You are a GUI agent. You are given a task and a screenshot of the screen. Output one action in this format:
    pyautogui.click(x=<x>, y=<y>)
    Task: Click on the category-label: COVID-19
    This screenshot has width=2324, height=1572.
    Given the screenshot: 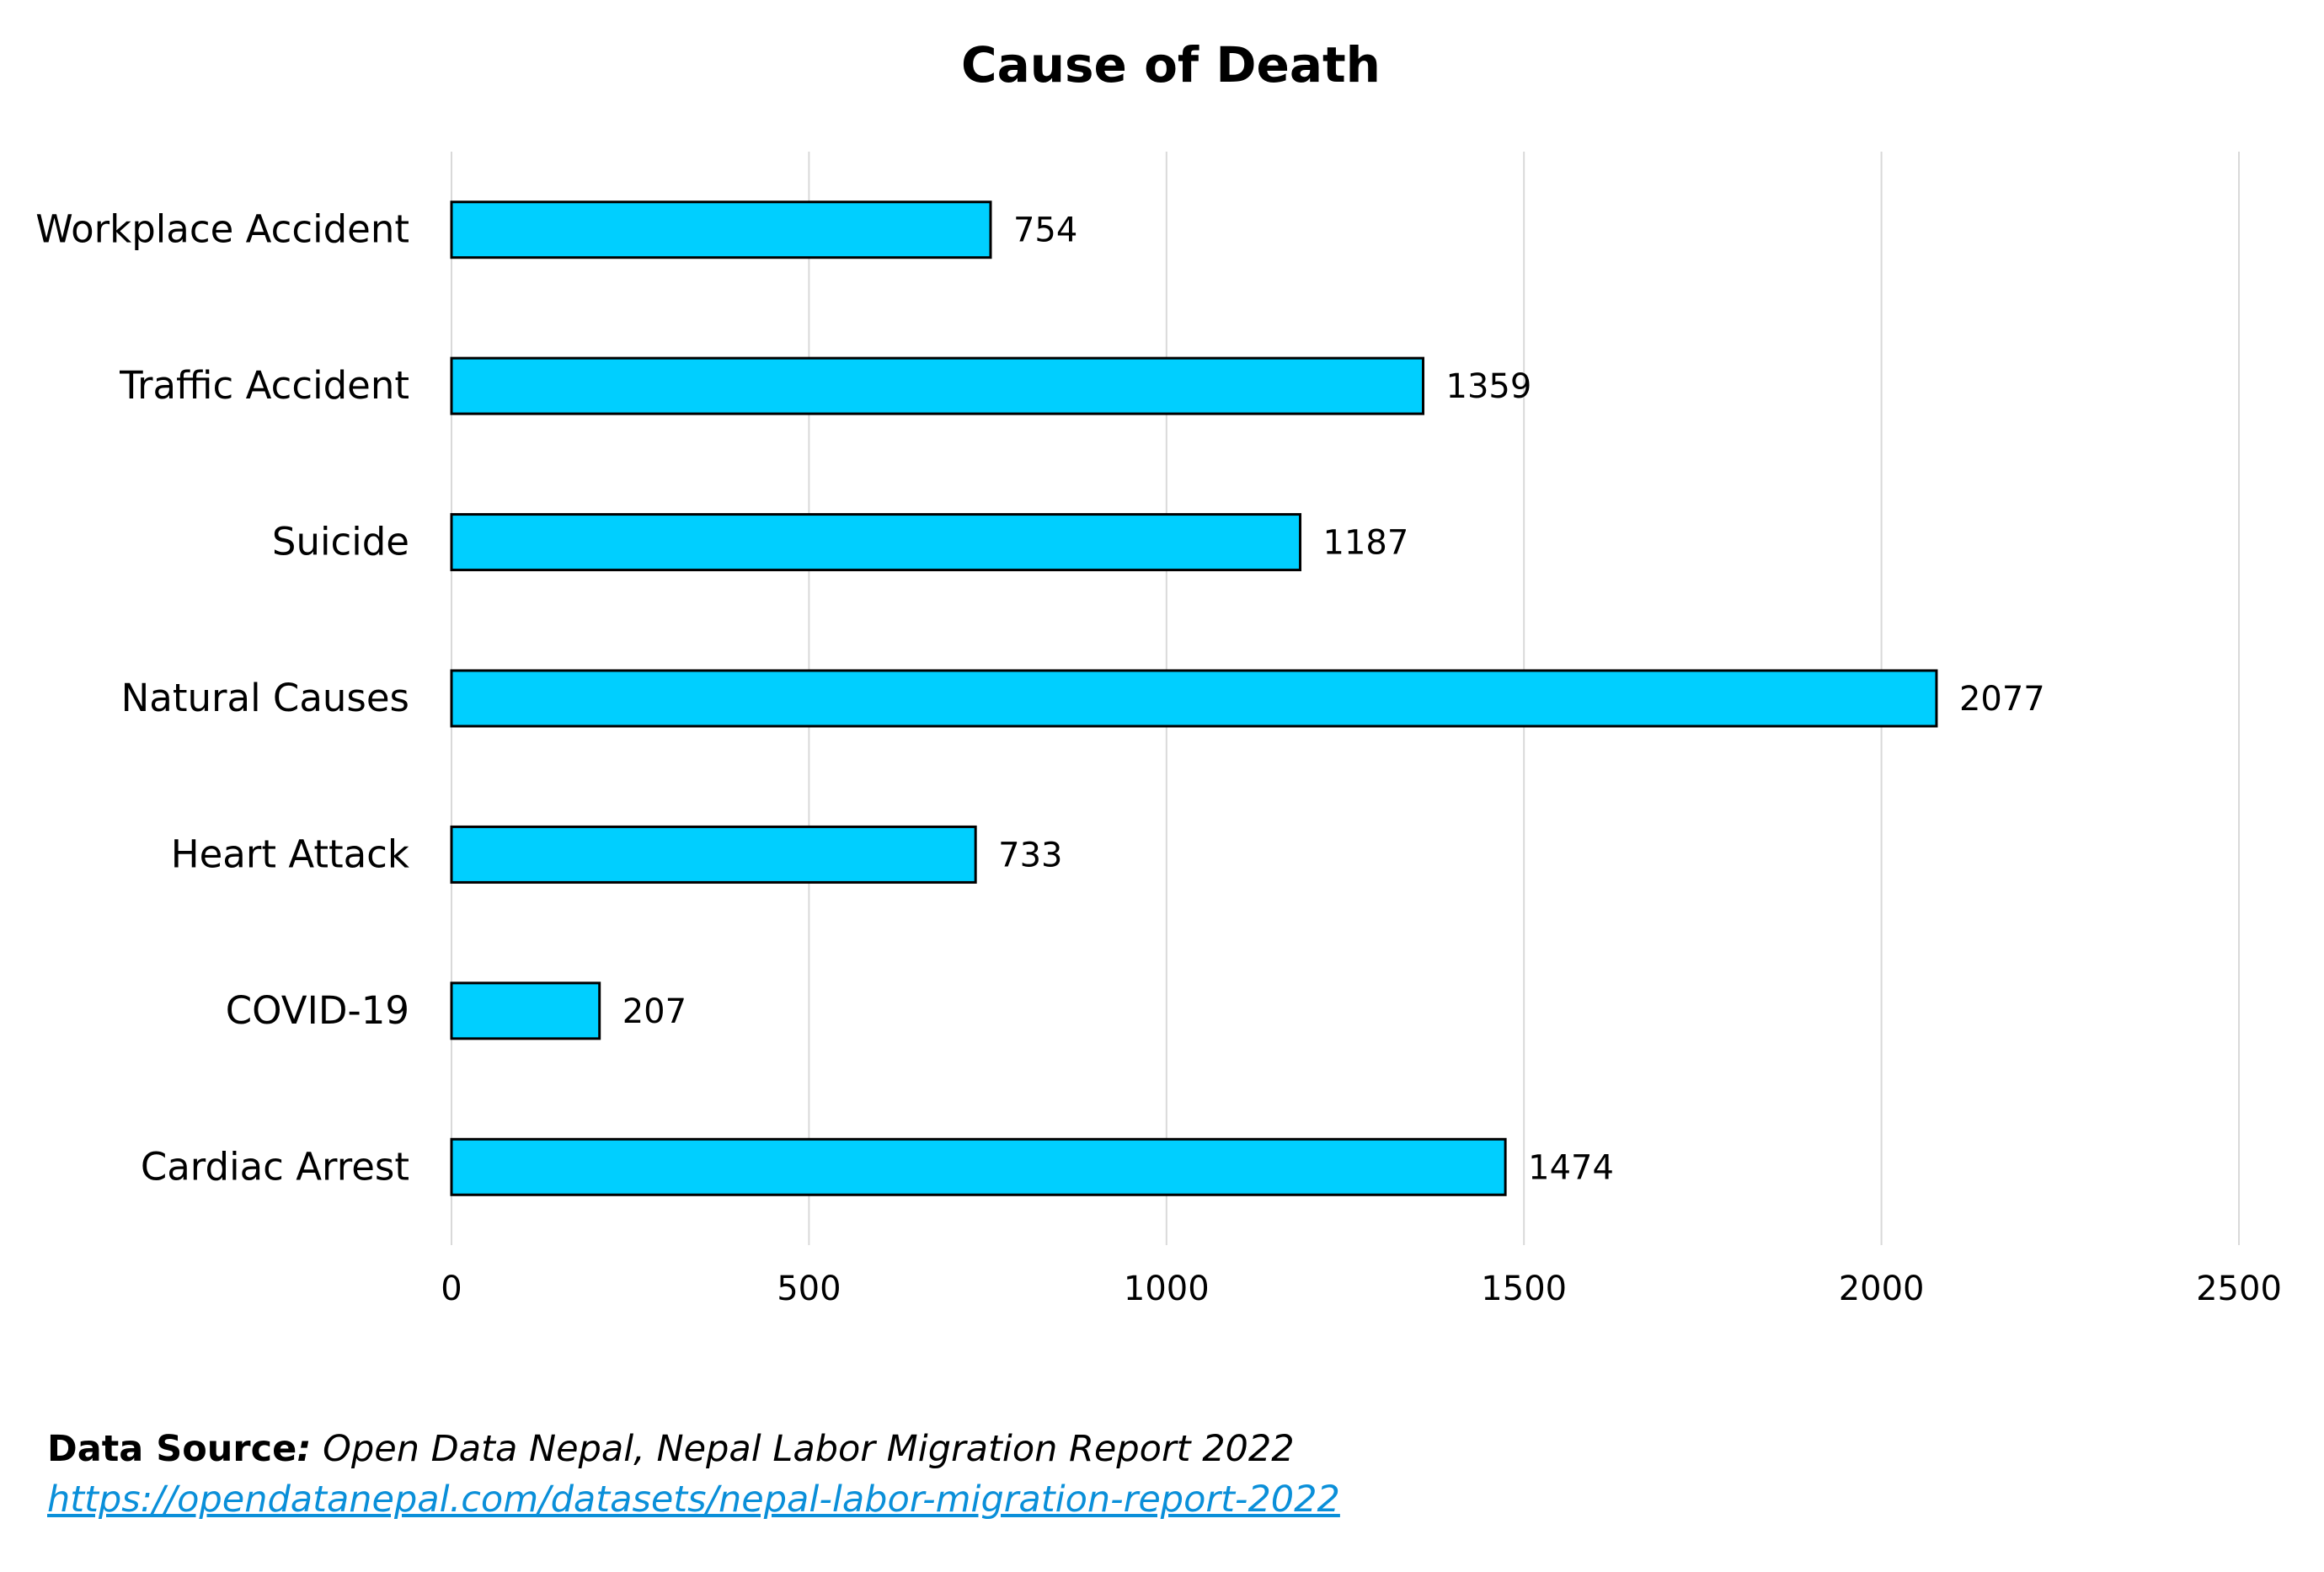 What is the action you would take?
    pyautogui.click(x=317, y=1011)
    